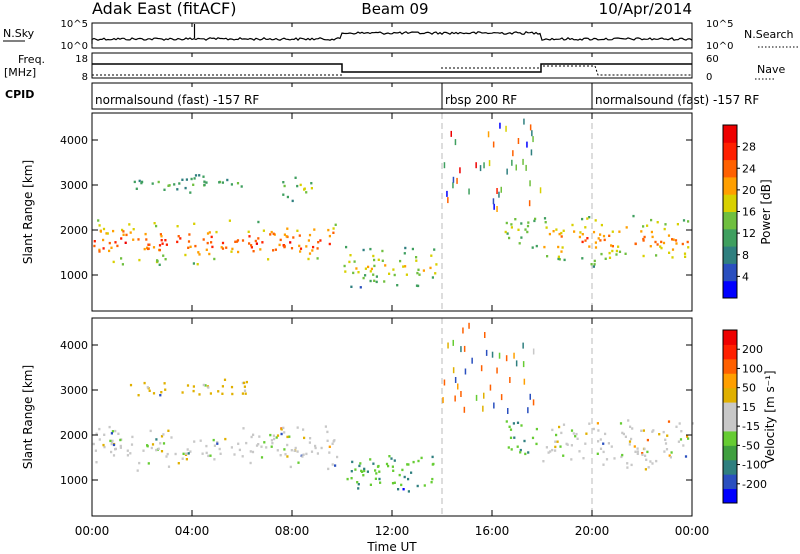  I want to click on noise-panel: N.Sky 10^5 10^0 10^5 10^0 N.Search, so click(400, 35).